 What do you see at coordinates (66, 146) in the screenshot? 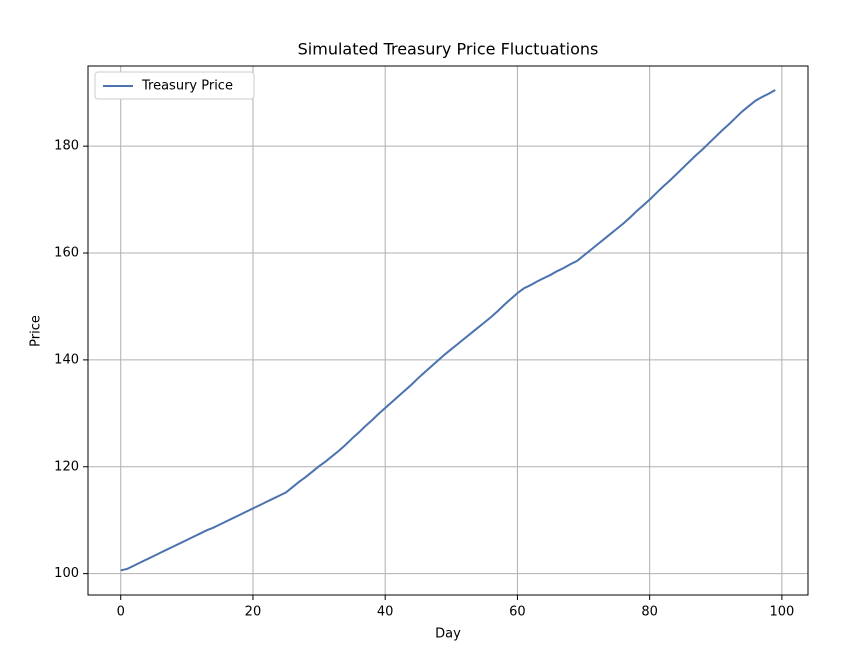
I see `y-tick-label: 180` at bounding box center [66, 146].